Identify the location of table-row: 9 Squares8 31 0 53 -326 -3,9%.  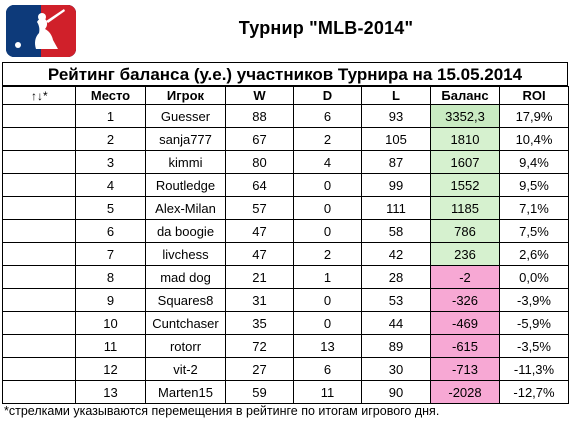
(285, 300).